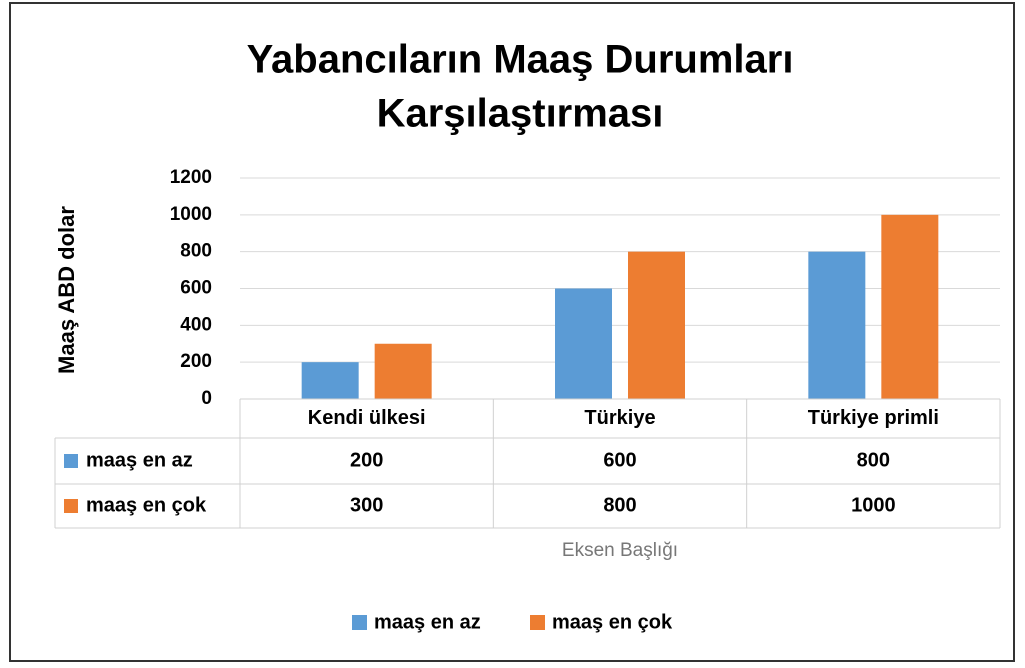 Image resolution: width=1025 pixels, height=668 pixels. Describe the element at coordinates (196, 251) in the screenshot. I see `y-tick-label: 800` at that location.